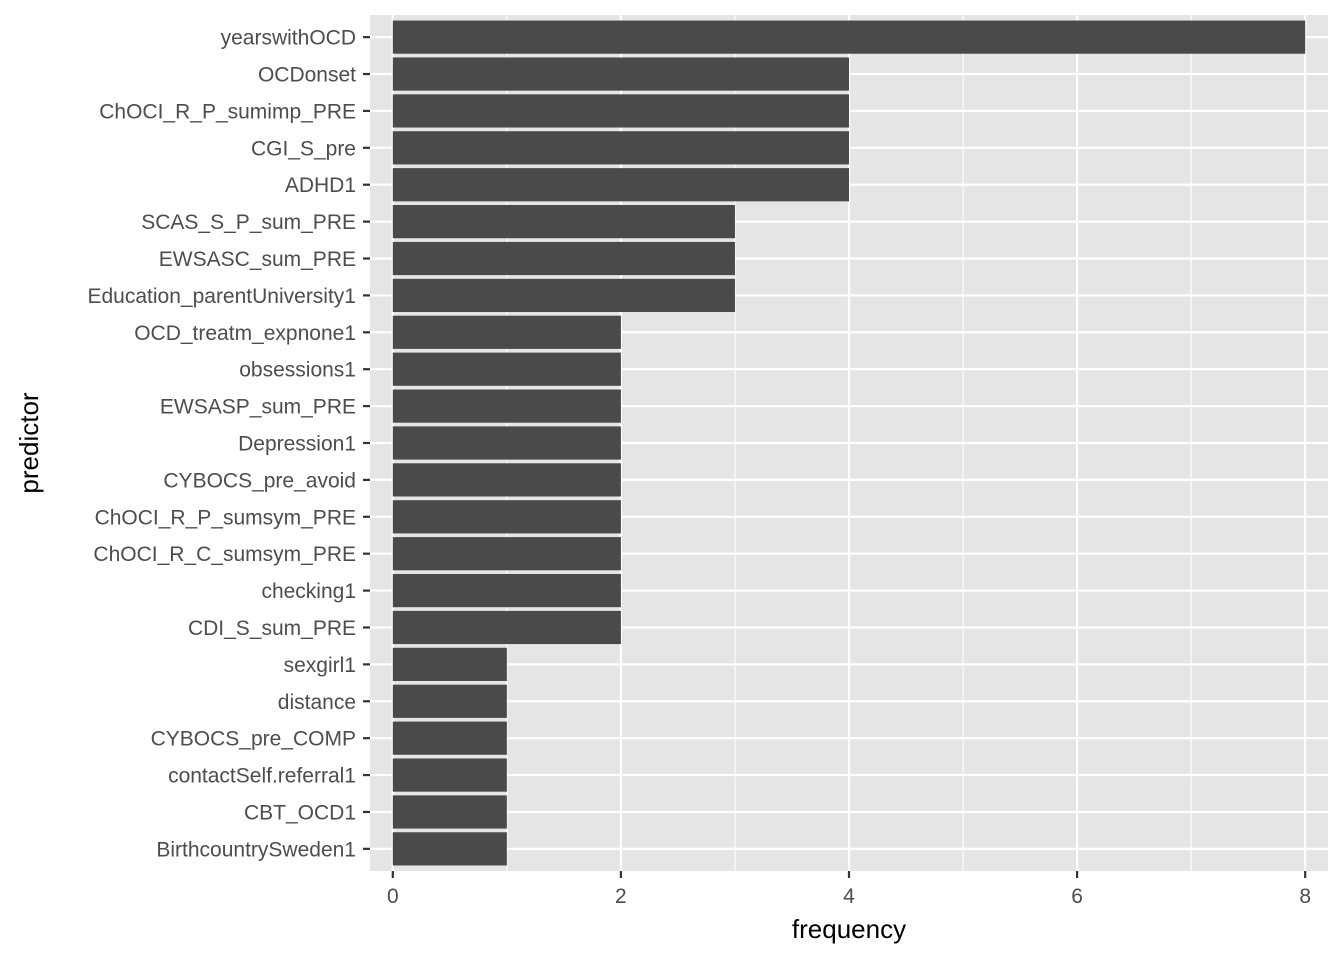  I want to click on x-tick-label: 2, so click(621, 896).